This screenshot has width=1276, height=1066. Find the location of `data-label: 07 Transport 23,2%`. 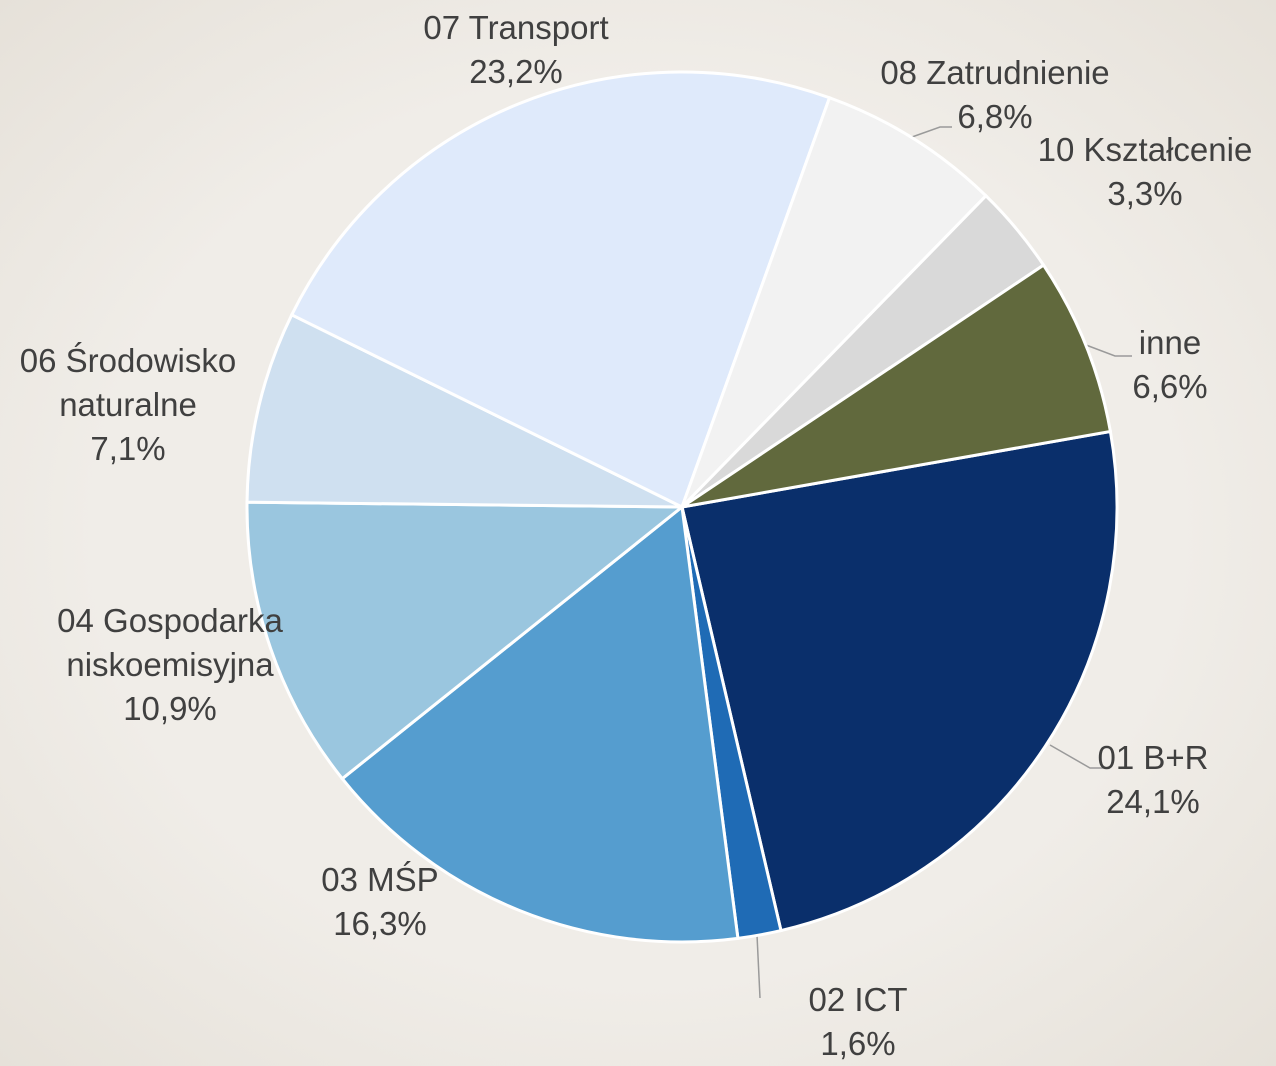

data-label: 07 Transport 23,2% is located at coordinates (516, 50).